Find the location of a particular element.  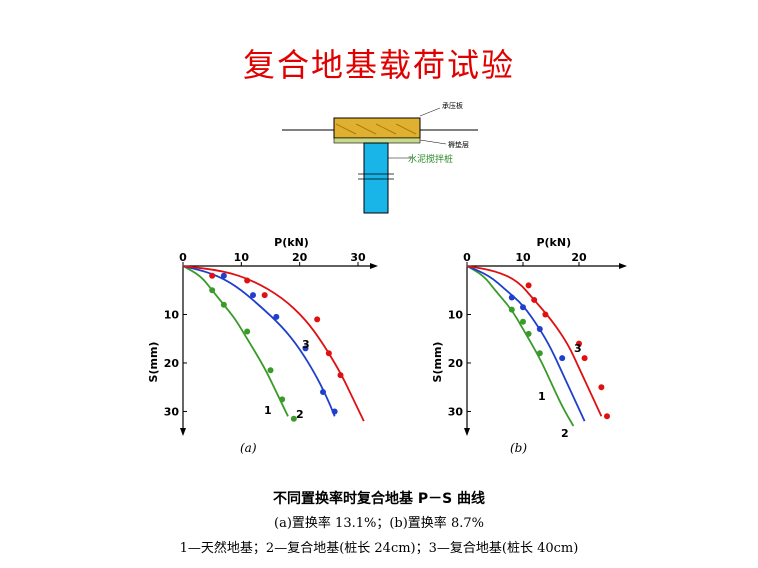

slide-title: 复合地基载荷试验 is located at coordinates (378, 65).